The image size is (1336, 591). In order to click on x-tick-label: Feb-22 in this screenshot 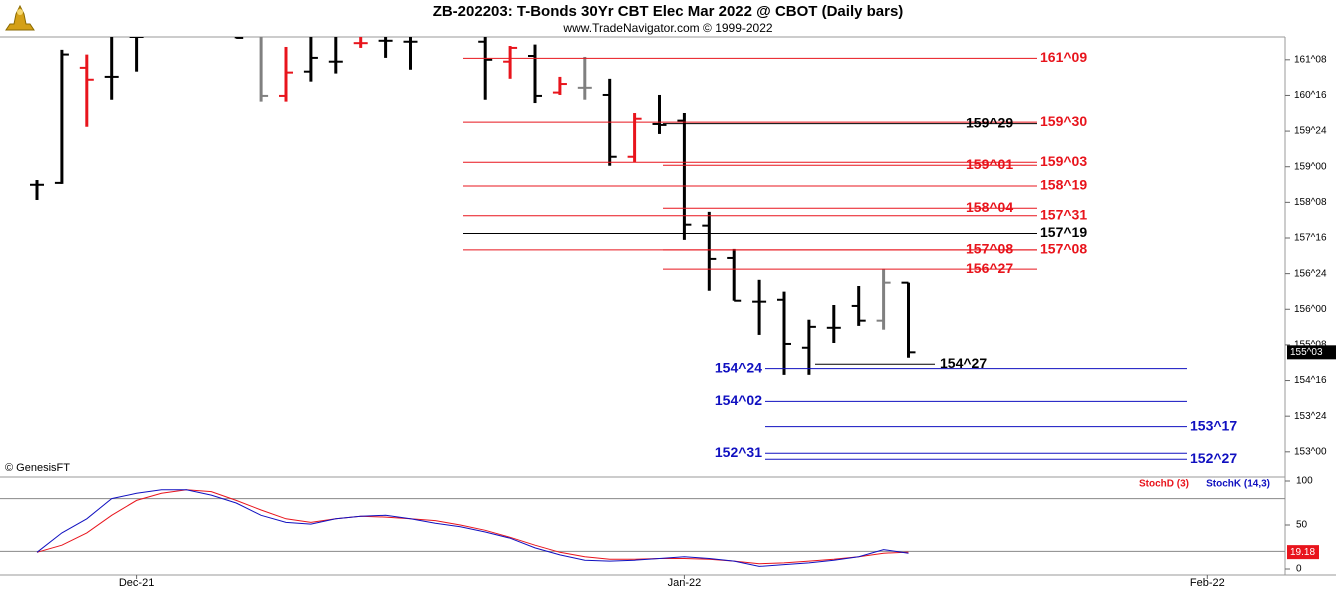, I will do `click(1207, 583)`.